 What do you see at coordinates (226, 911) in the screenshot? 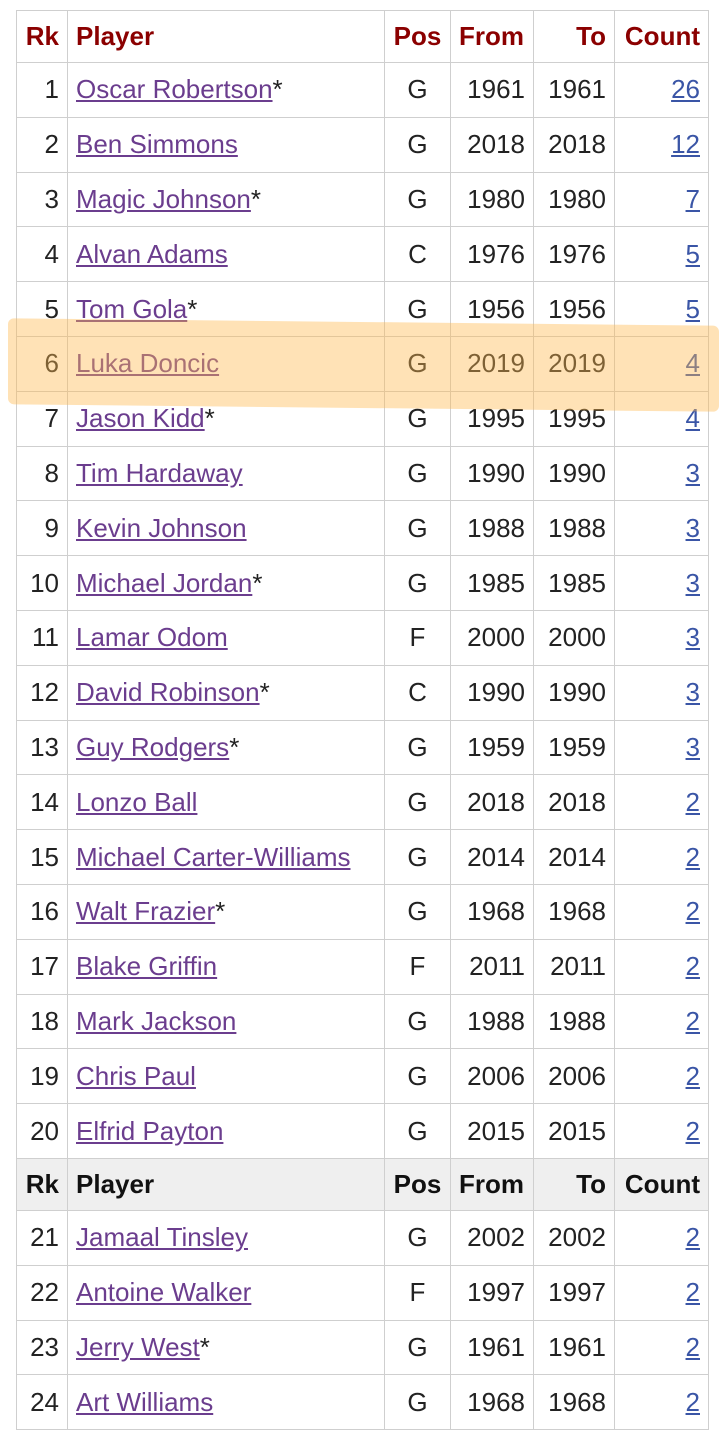
I see `player-cell: Walt Frazier*` at bounding box center [226, 911].